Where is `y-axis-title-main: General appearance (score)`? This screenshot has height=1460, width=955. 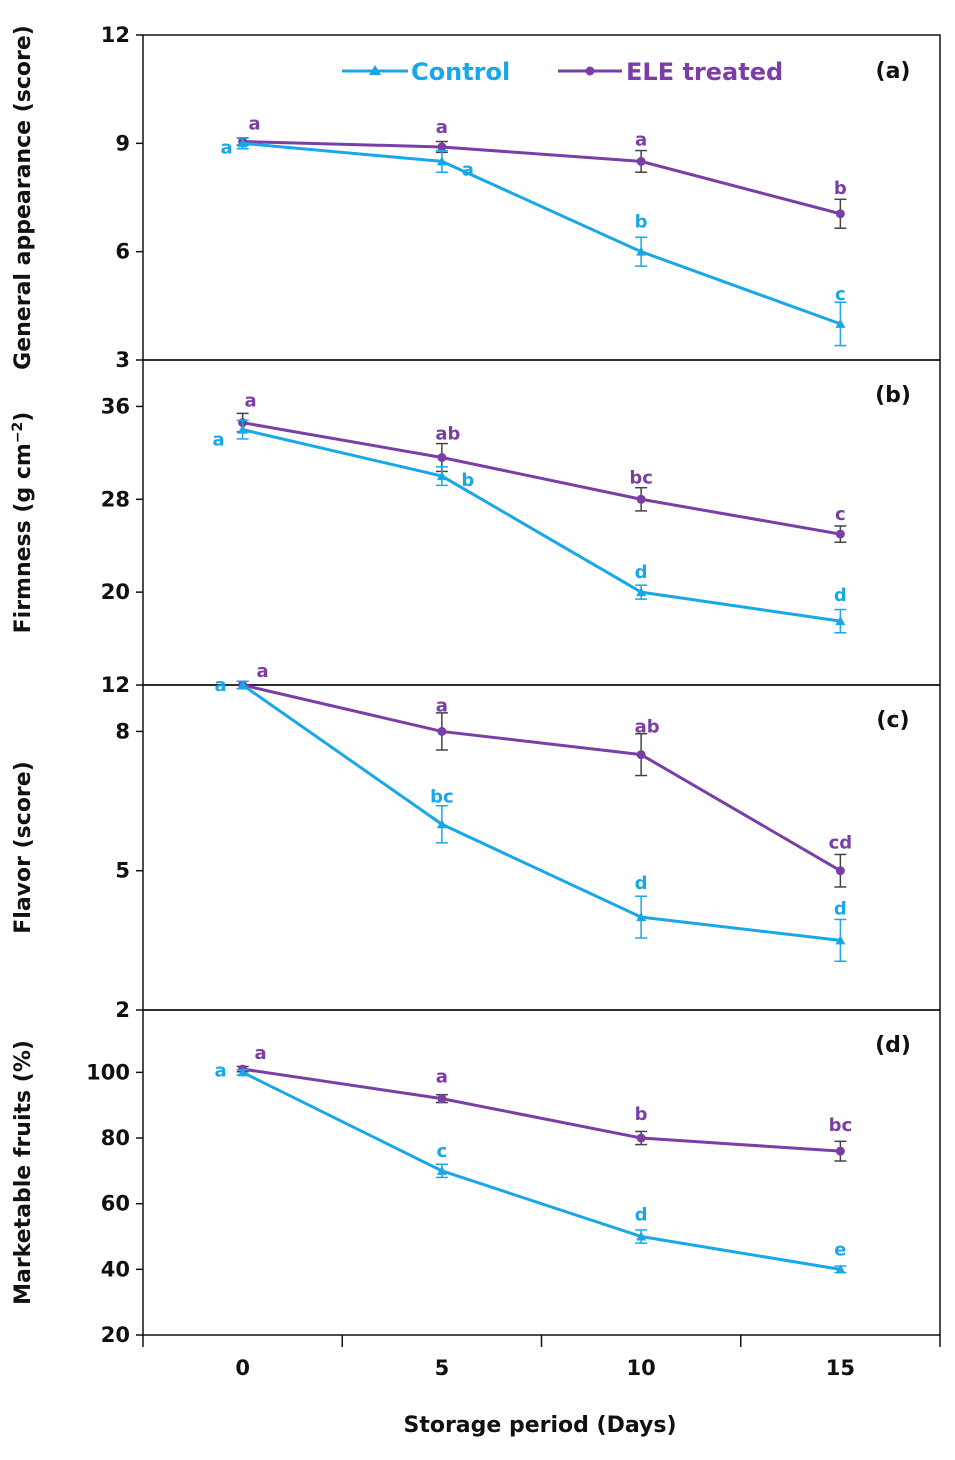 y-axis-title-main: General appearance (score) is located at coordinates (23, 197).